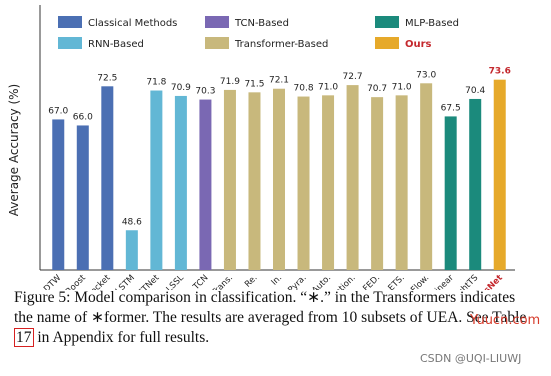 The image size is (551, 376). What do you see at coordinates (432, 23) in the screenshot?
I see `legend-label: MLP-Based` at bounding box center [432, 23].